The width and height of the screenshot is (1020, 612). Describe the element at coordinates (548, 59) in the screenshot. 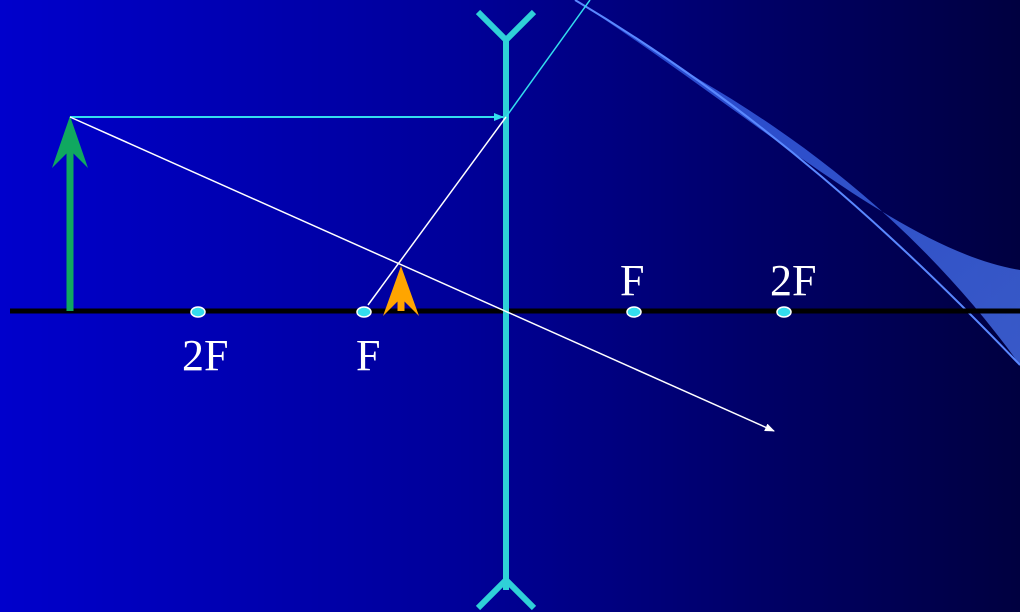

I see `diverged-ray` at that location.